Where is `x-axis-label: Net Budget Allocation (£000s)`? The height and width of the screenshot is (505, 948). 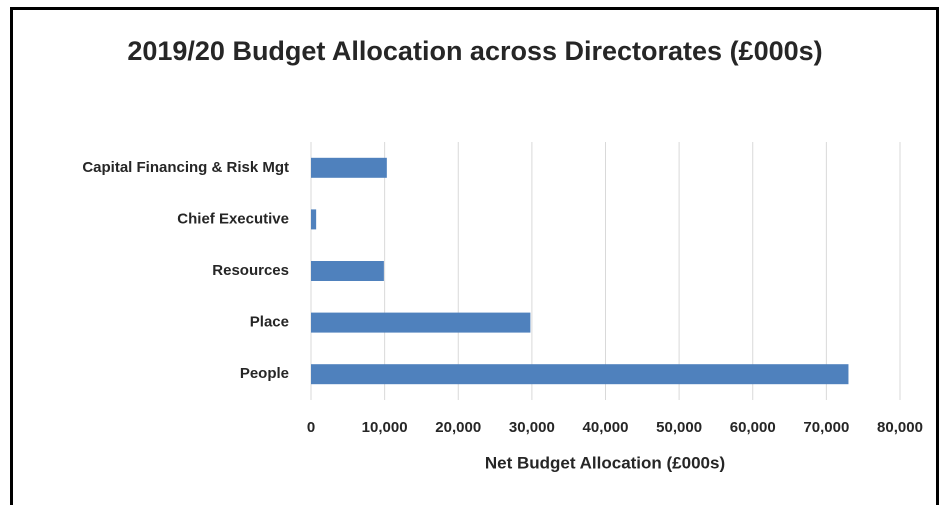
x-axis-label: Net Budget Allocation (£000s) is located at coordinates (605, 462).